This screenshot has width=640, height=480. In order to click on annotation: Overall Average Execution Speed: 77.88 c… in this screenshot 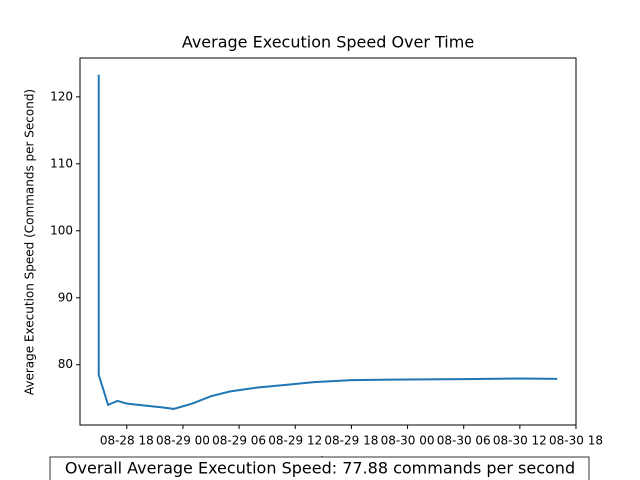, I will do `click(320, 468)`.